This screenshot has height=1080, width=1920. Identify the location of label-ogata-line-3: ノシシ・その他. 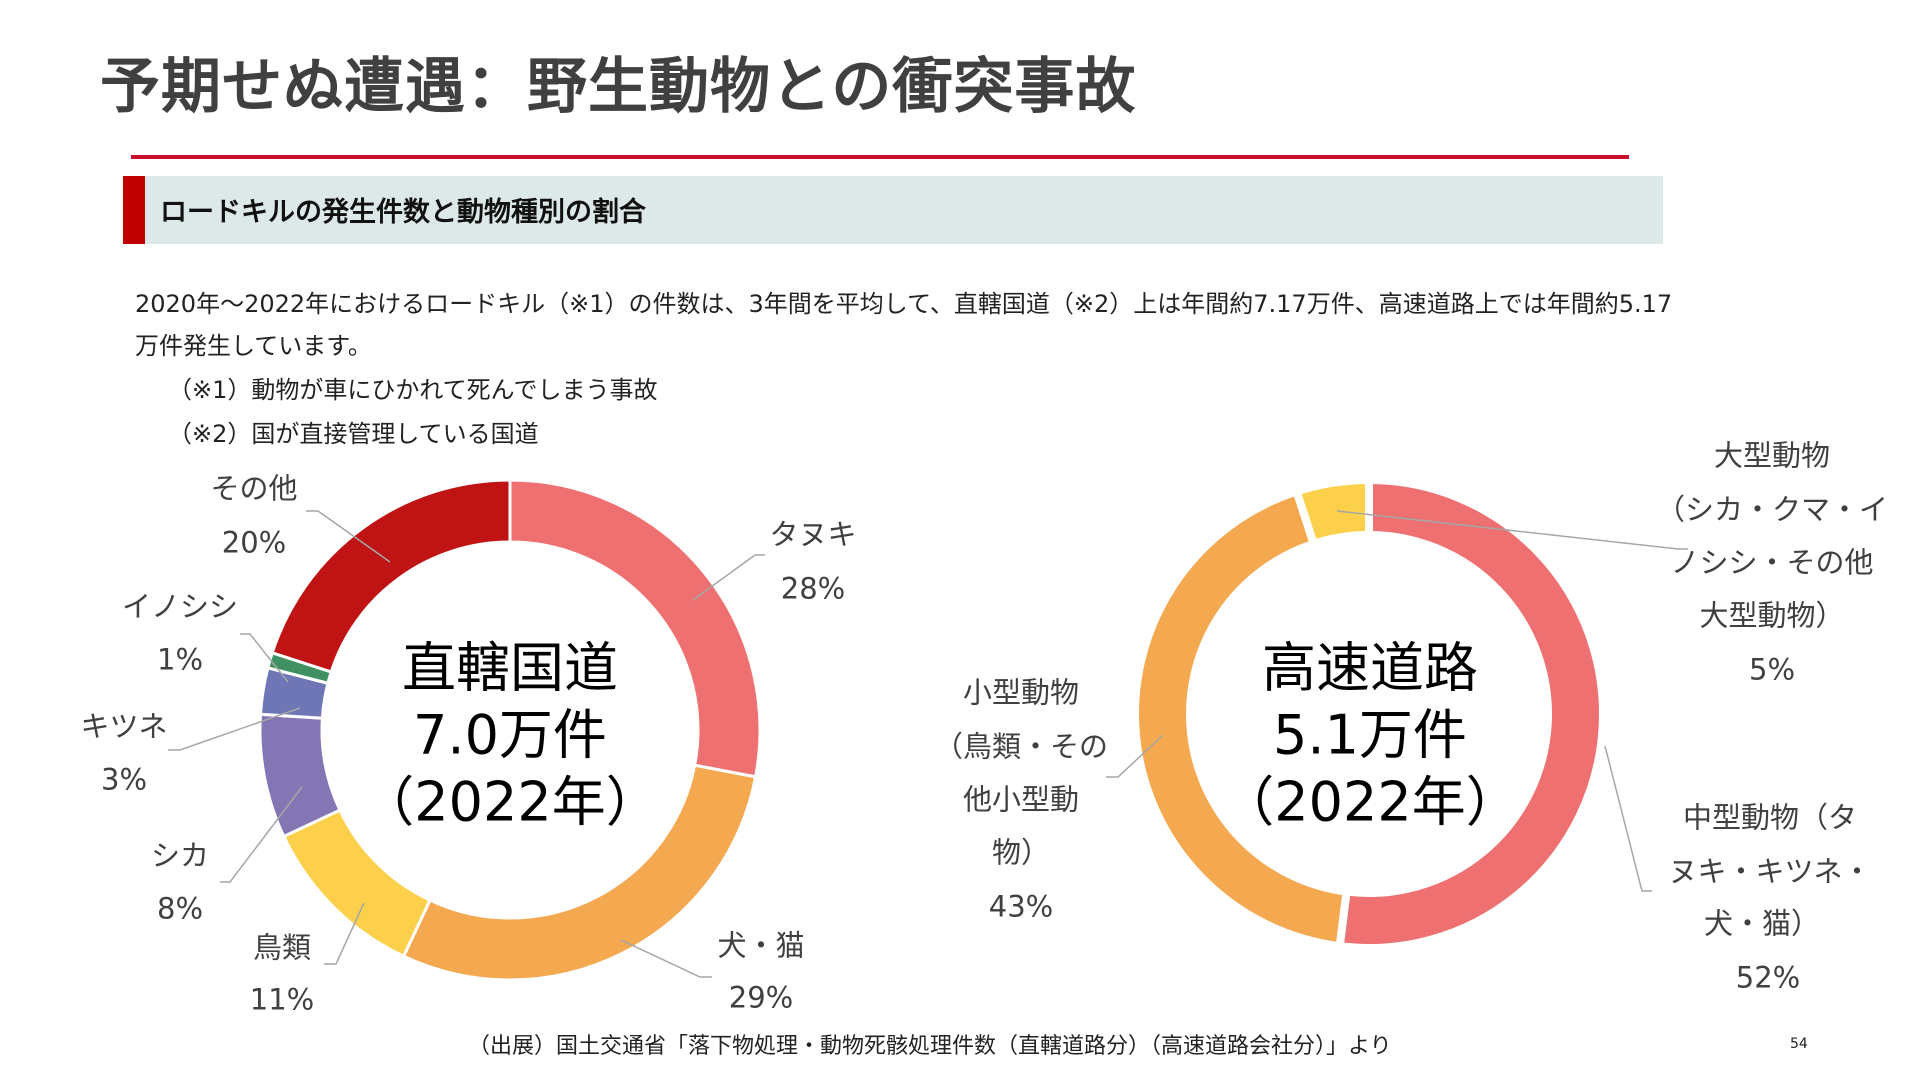
(1772, 562).